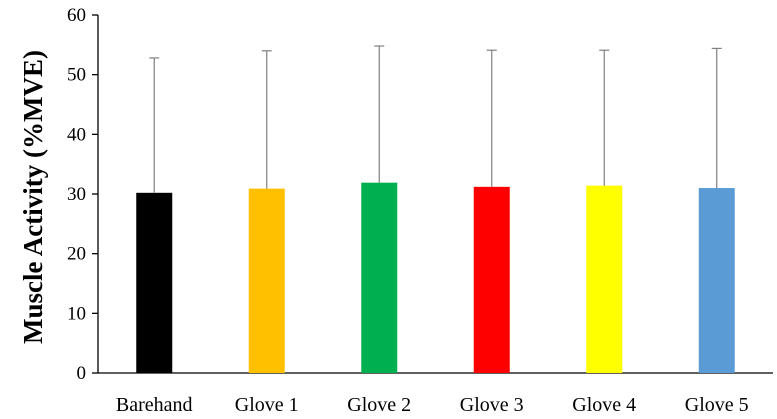 This screenshot has height=419, width=777. I want to click on y-tick-label: 10, so click(76, 313).